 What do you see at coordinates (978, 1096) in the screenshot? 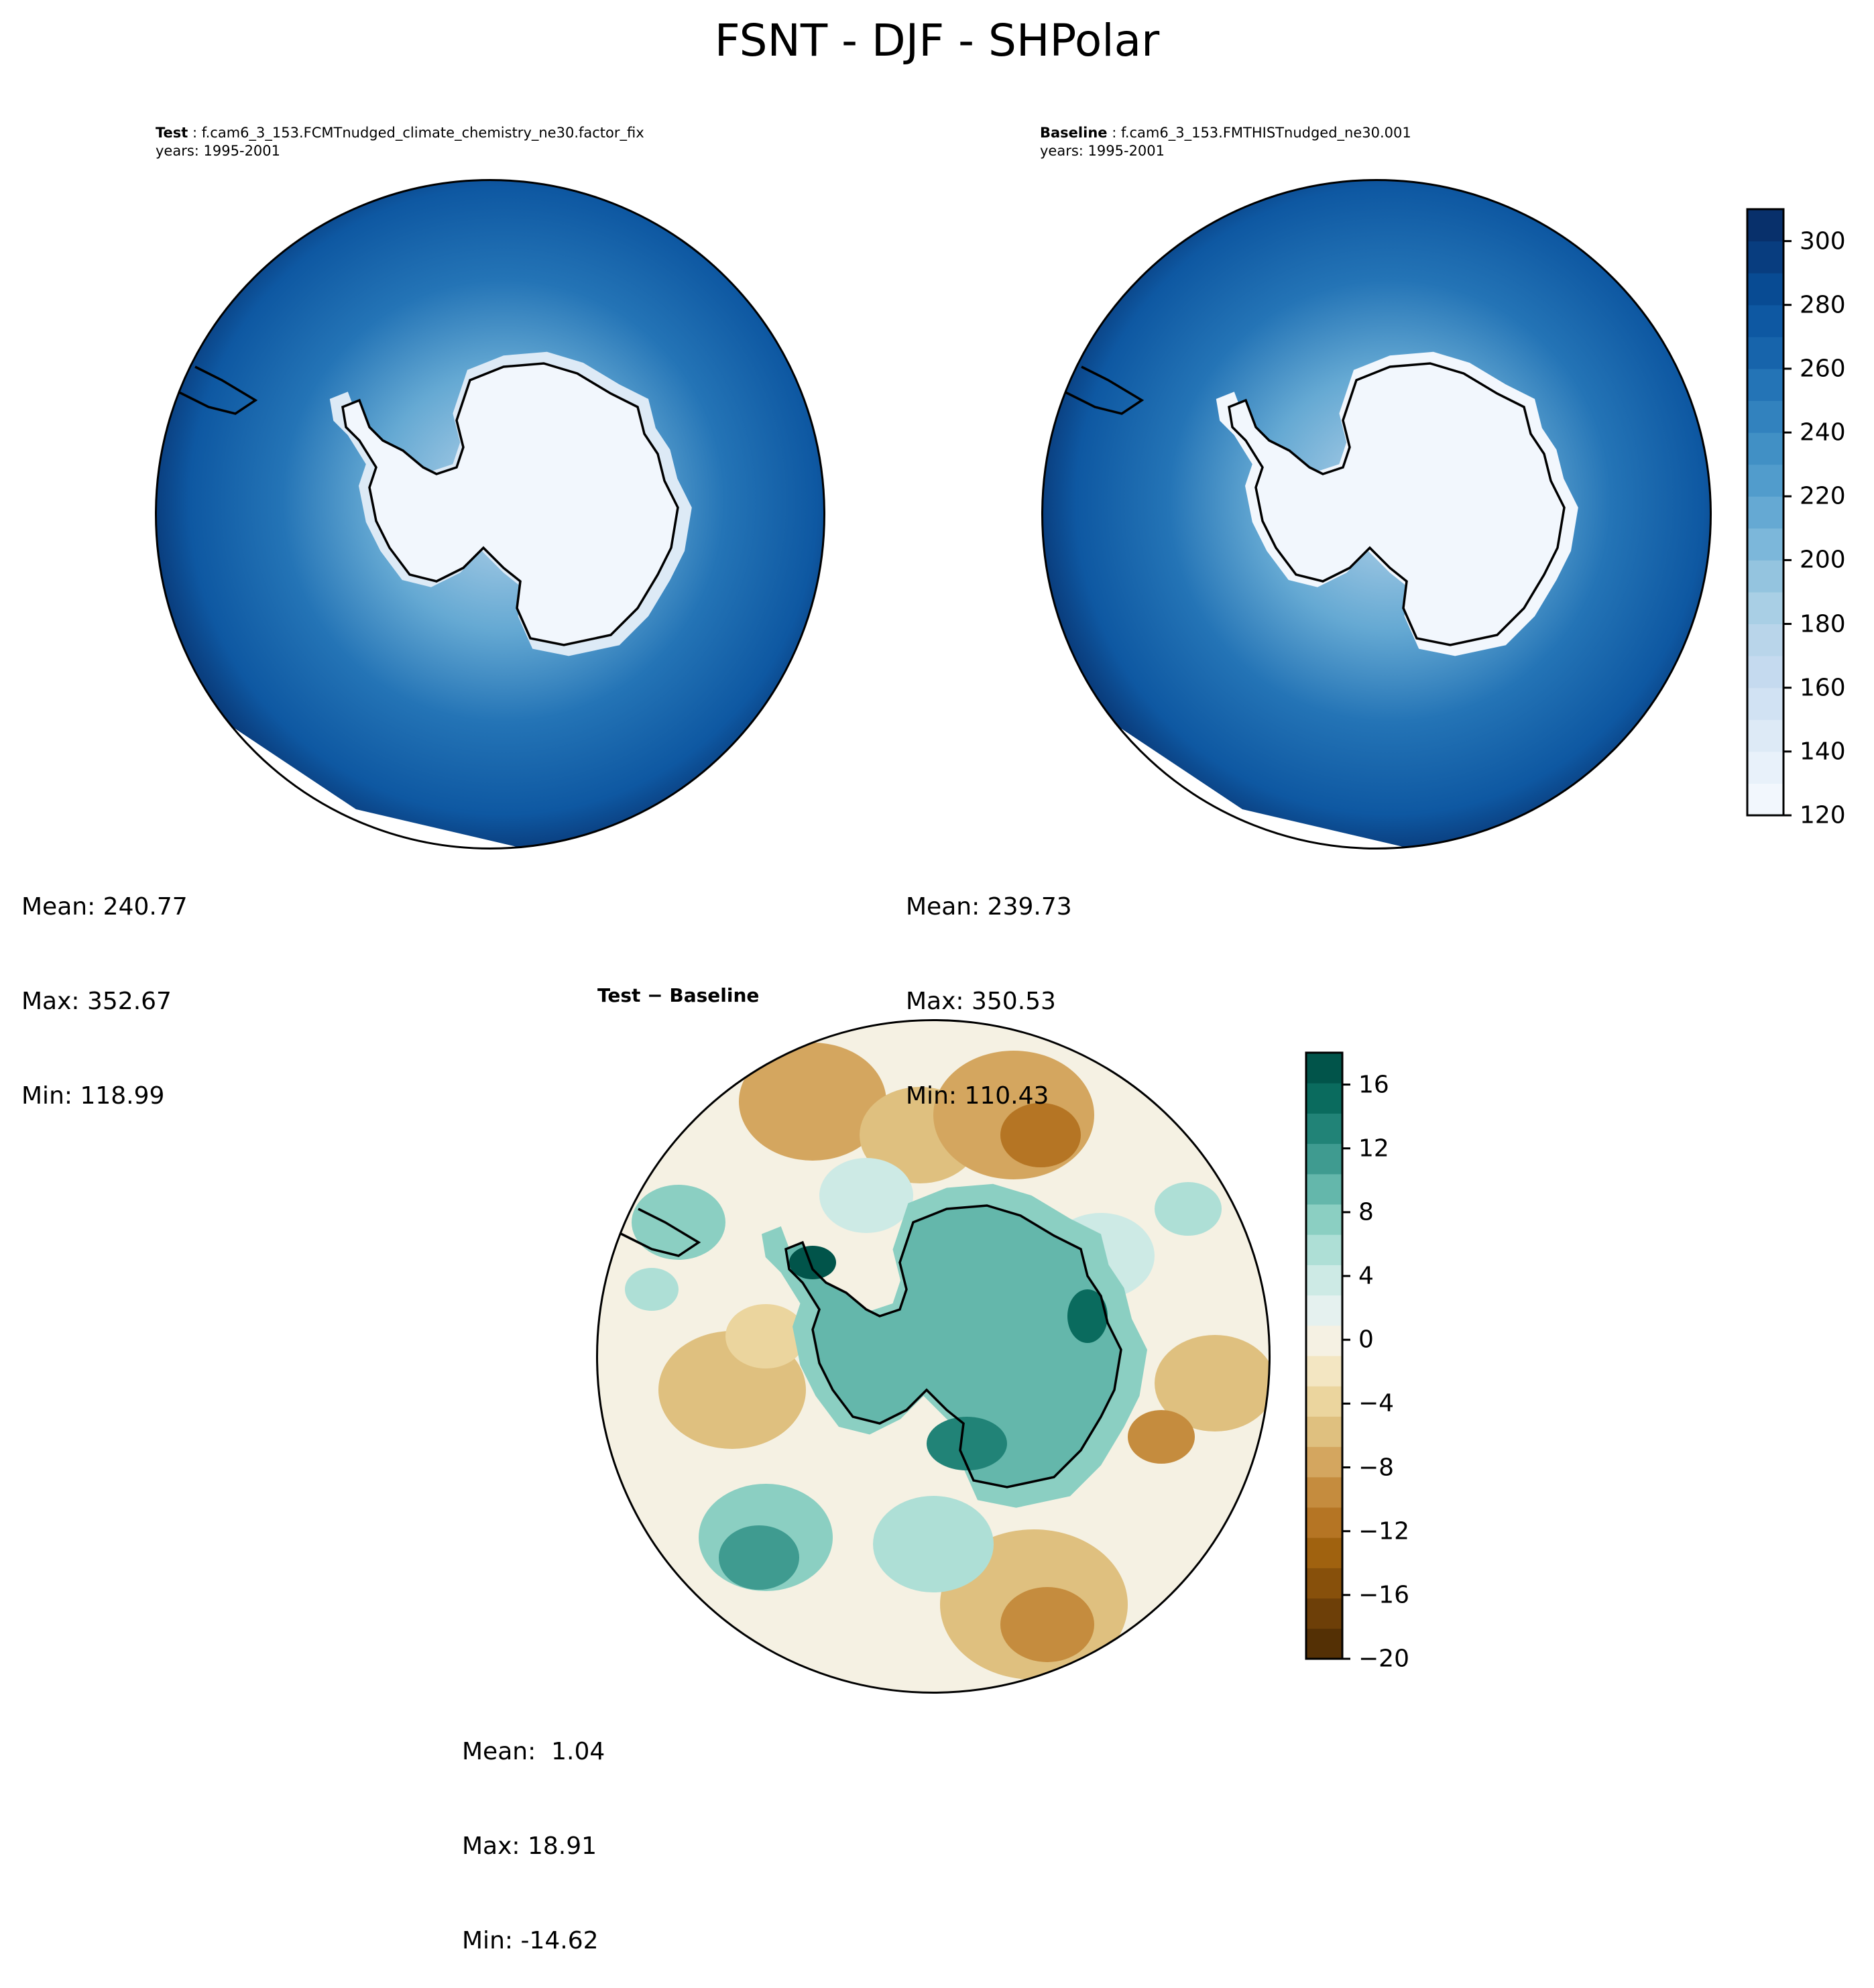
I see `stat-min: Min: 110.43` at bounding box center [978, 1096].